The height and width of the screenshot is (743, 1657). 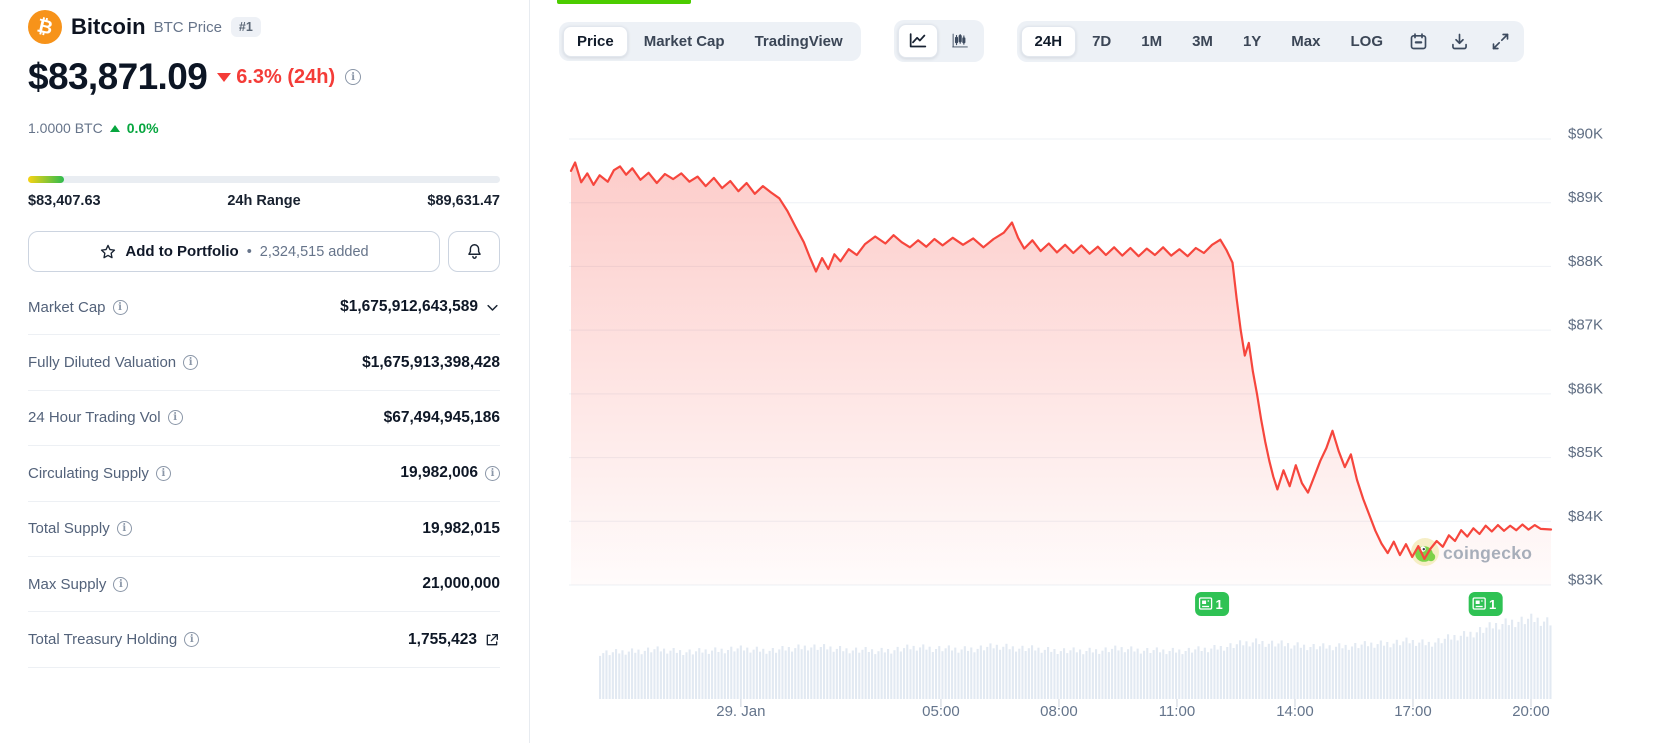 What do you see at coordinates (474, 251) in the screenshot?
I see `price-alert-button` at bounding box center [474, 251].